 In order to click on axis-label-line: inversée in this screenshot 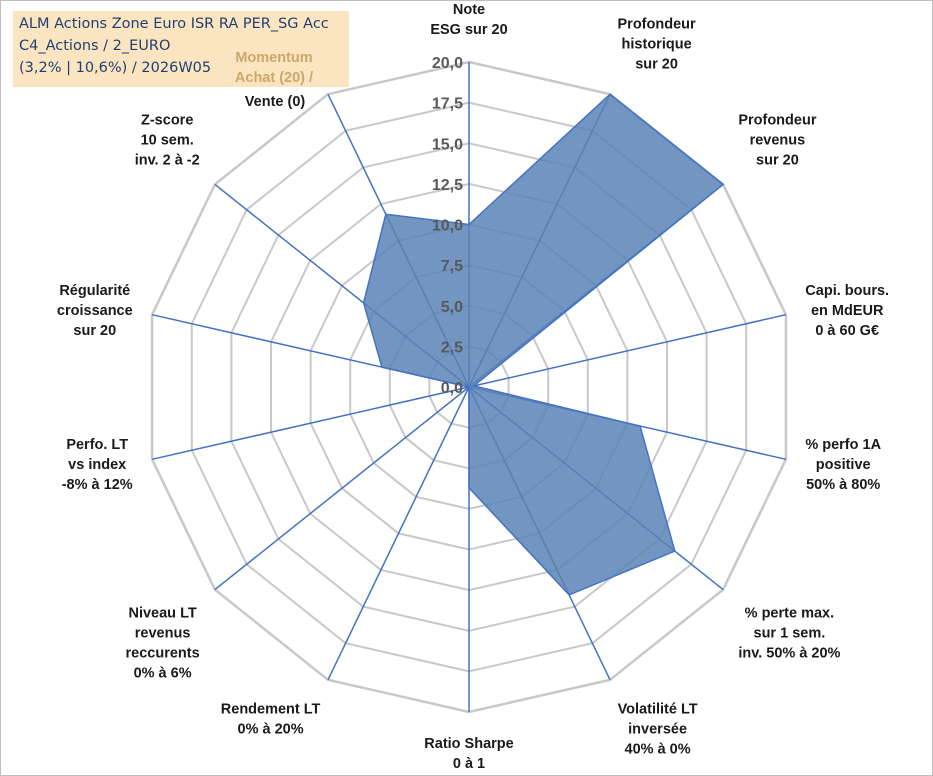, I will do `click(657, 730)`.